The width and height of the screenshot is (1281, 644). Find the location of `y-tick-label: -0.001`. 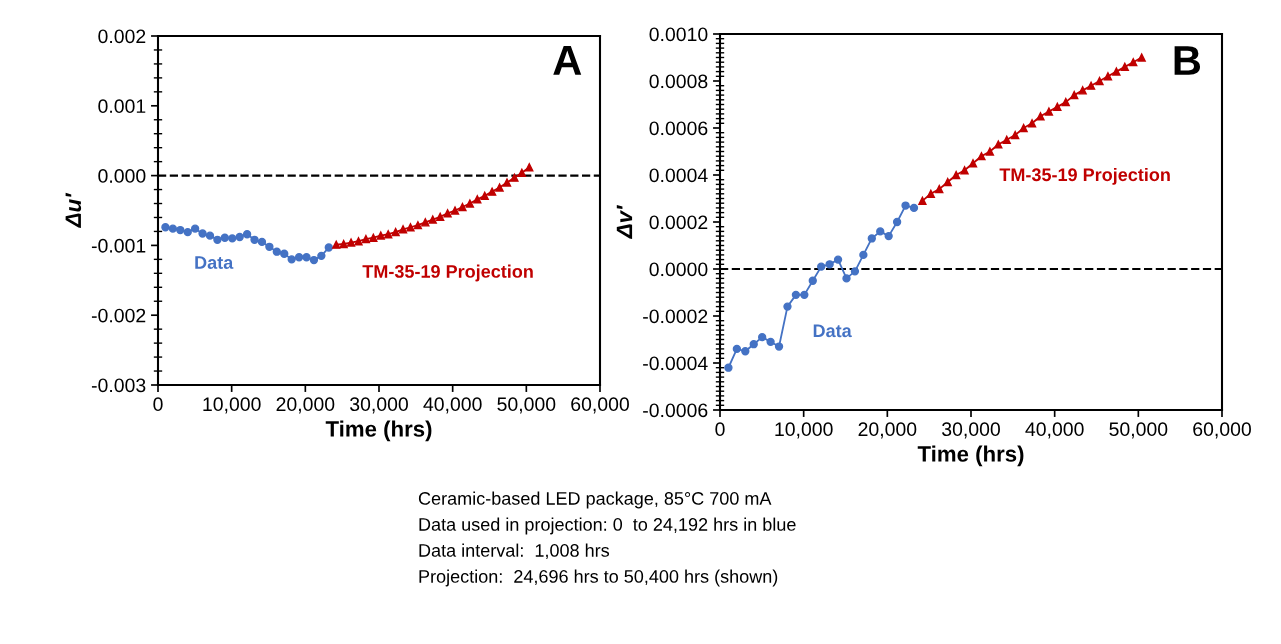

y-tick-label: -0.001 is located at coordinates (118, 245).